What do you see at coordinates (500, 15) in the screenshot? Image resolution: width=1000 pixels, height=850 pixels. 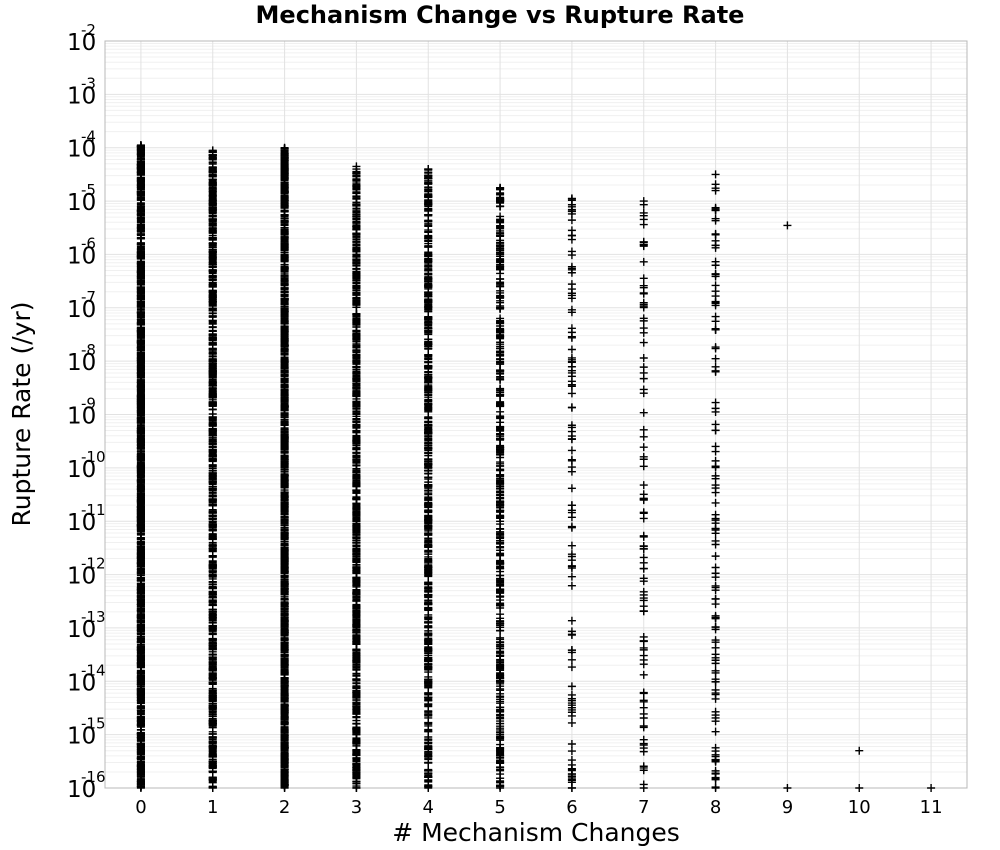 I see `chart-title: Mechanism Change vs Rupture Rate` at bounding box center [500, 15].